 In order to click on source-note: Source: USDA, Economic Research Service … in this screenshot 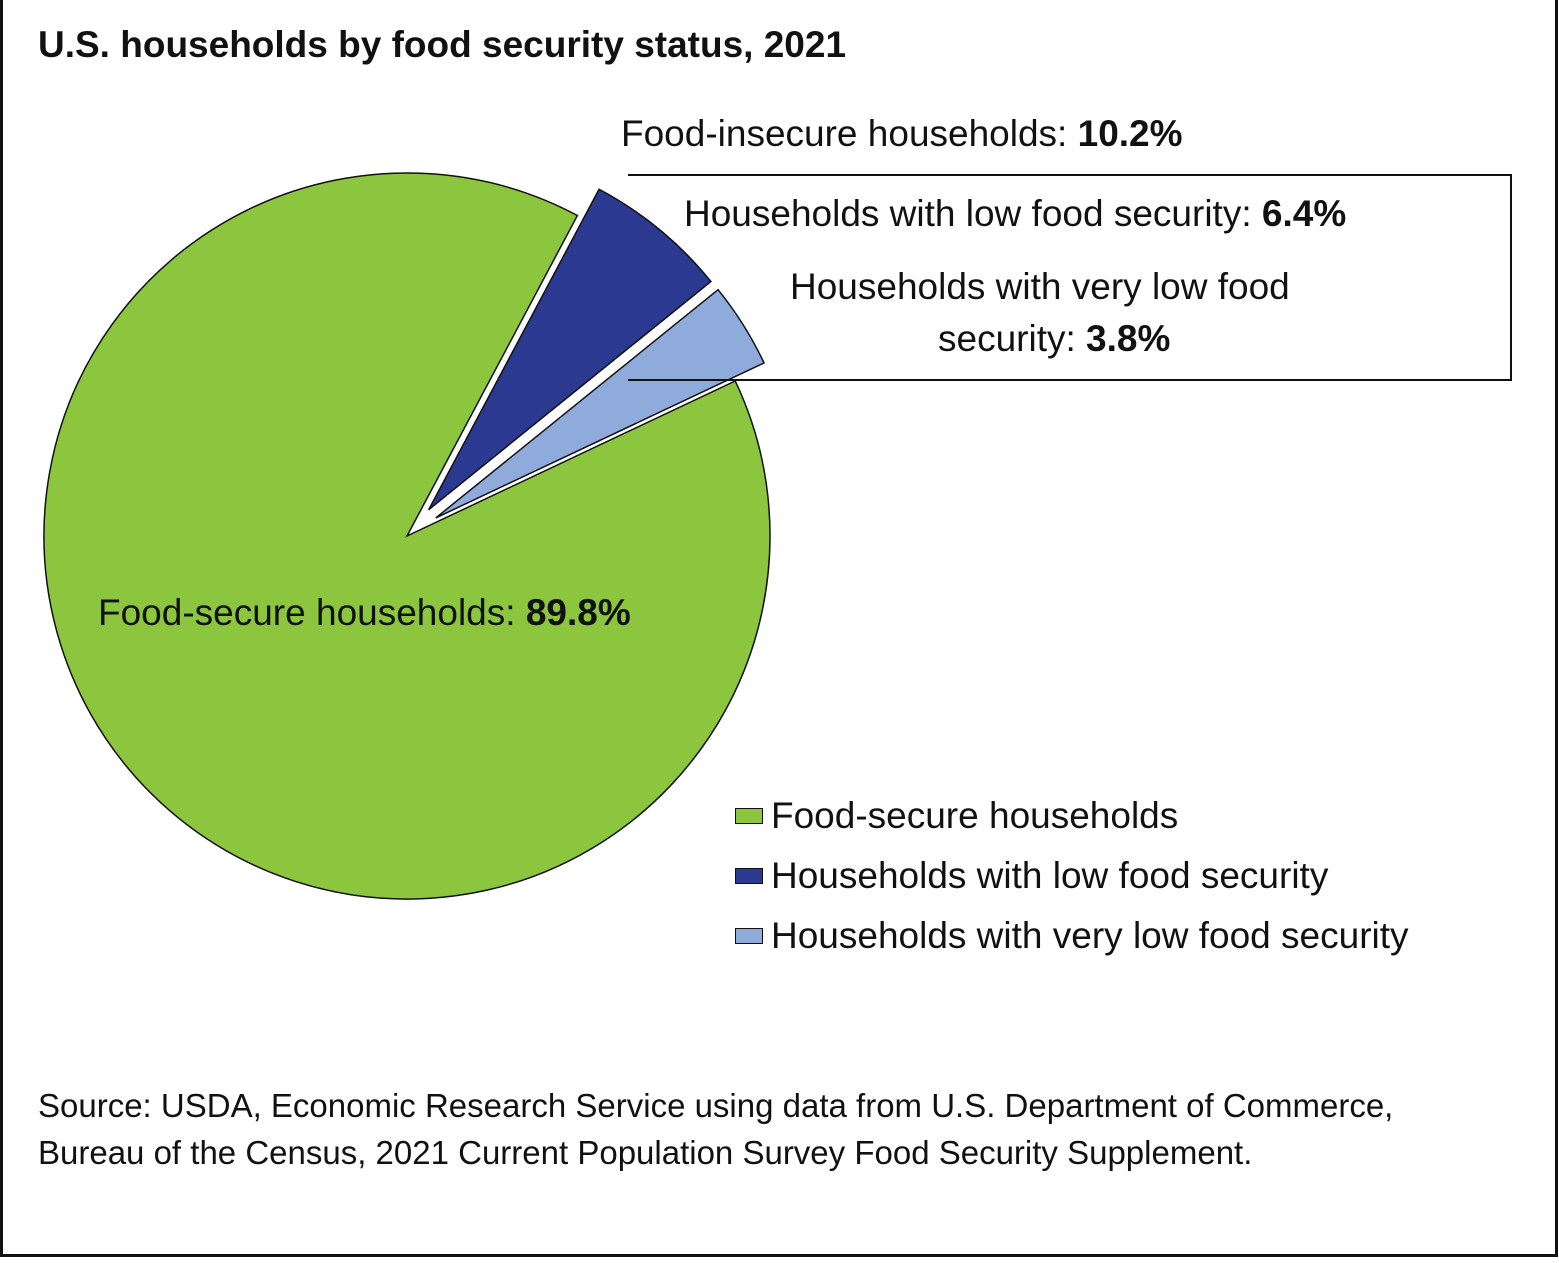, I will do `click(716, 1129)`.